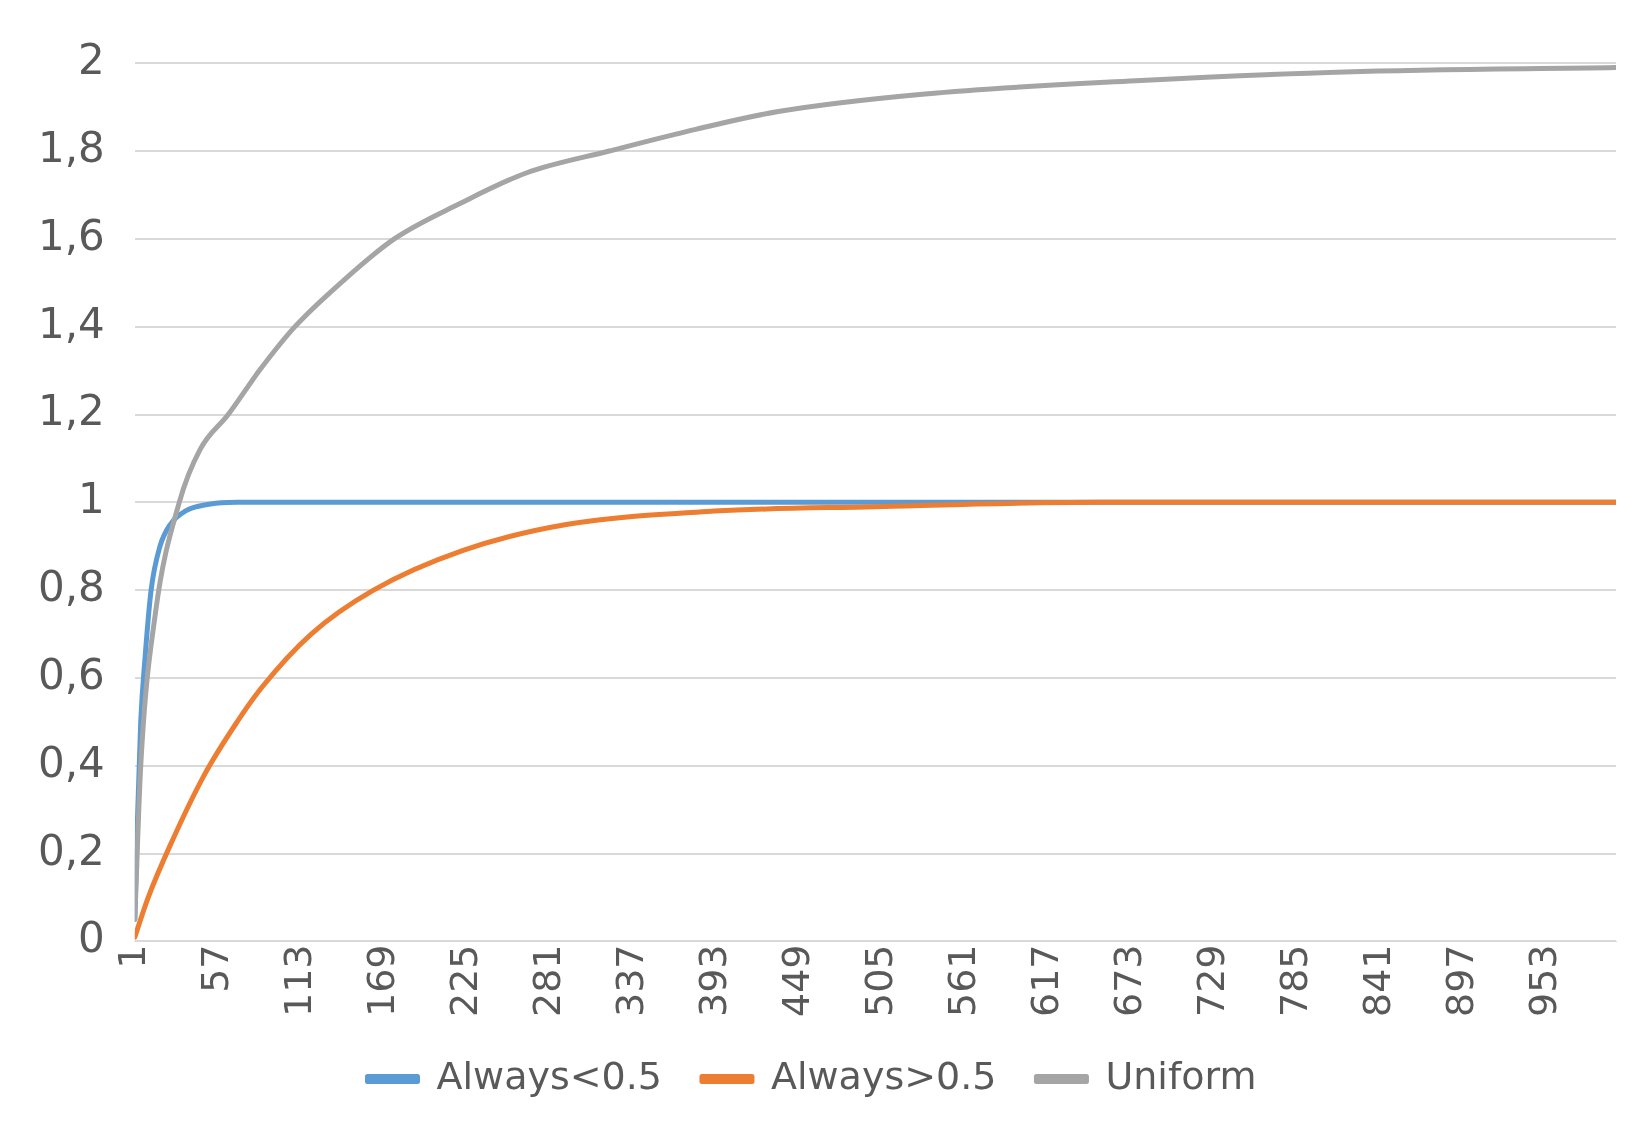 The width and height of the screenshot is (1644, 1125). What do you see at coordinates (795, 980) in the screenshot?
I see `x-tick-label: 449` at bounding box center [795, 980].